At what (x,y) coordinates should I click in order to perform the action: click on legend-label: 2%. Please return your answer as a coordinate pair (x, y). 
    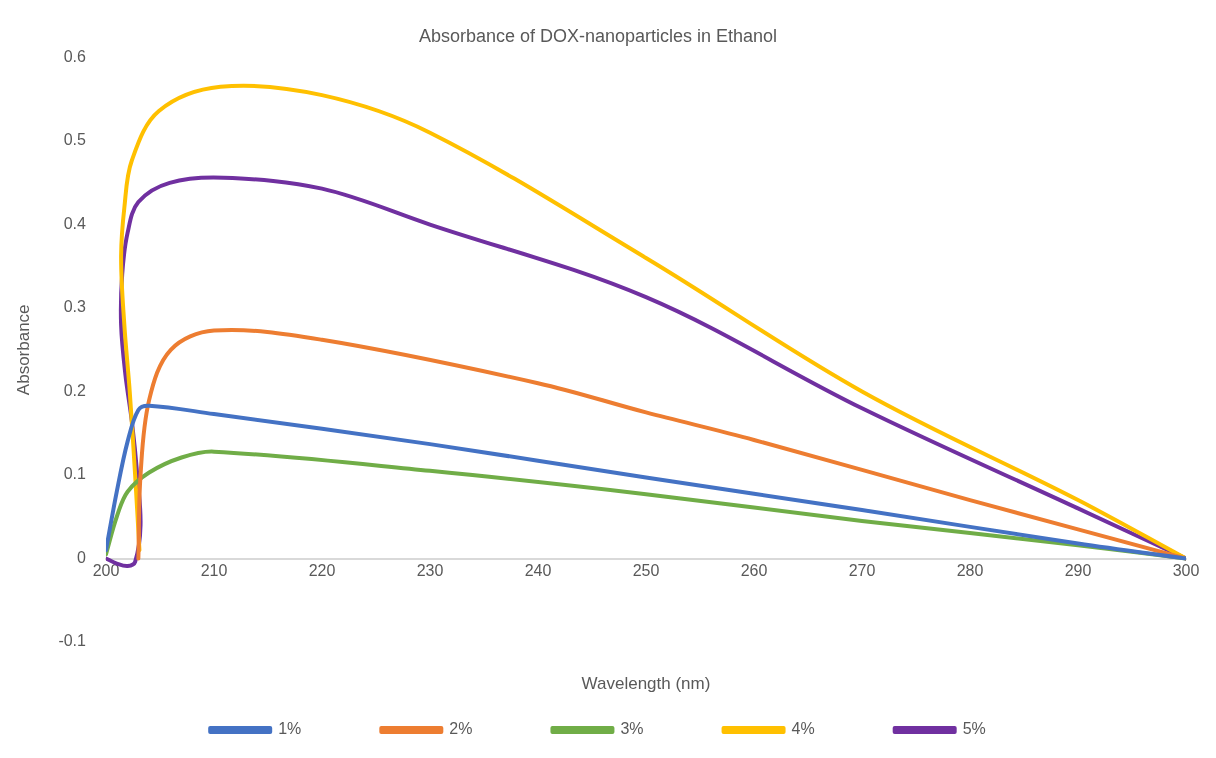
    Looking at the image, I should click on (461, 729).